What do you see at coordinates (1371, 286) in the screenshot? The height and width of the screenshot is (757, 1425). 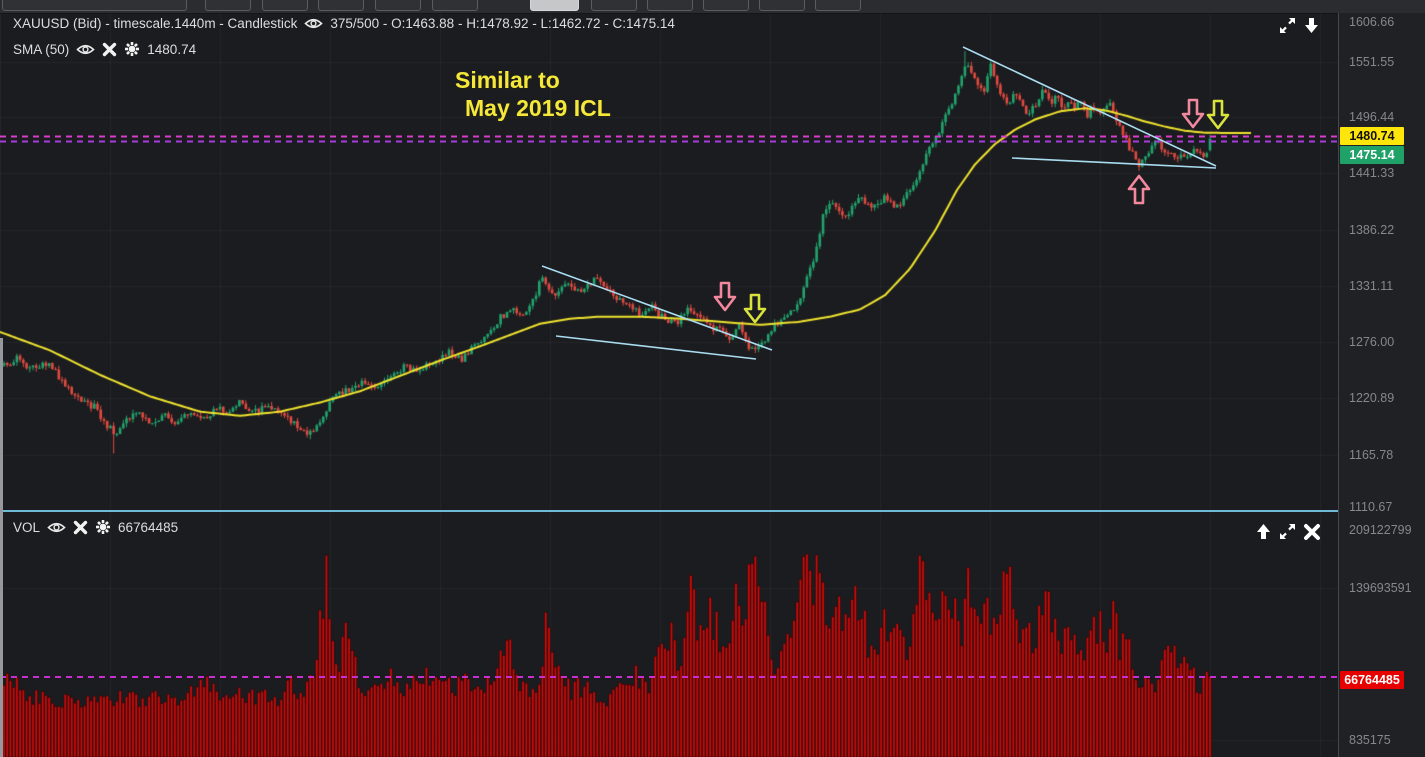 I see `axis-tick-label: 1331.11` at bounding box center [1371, 286].